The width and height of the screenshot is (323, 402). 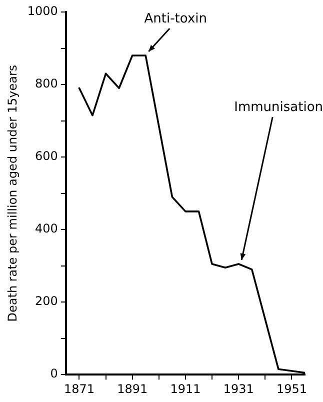 What do you see at coordinates (46, 229) in the screenshot?
I see `y-tick-label: 400` at bounding box center [46, 229].